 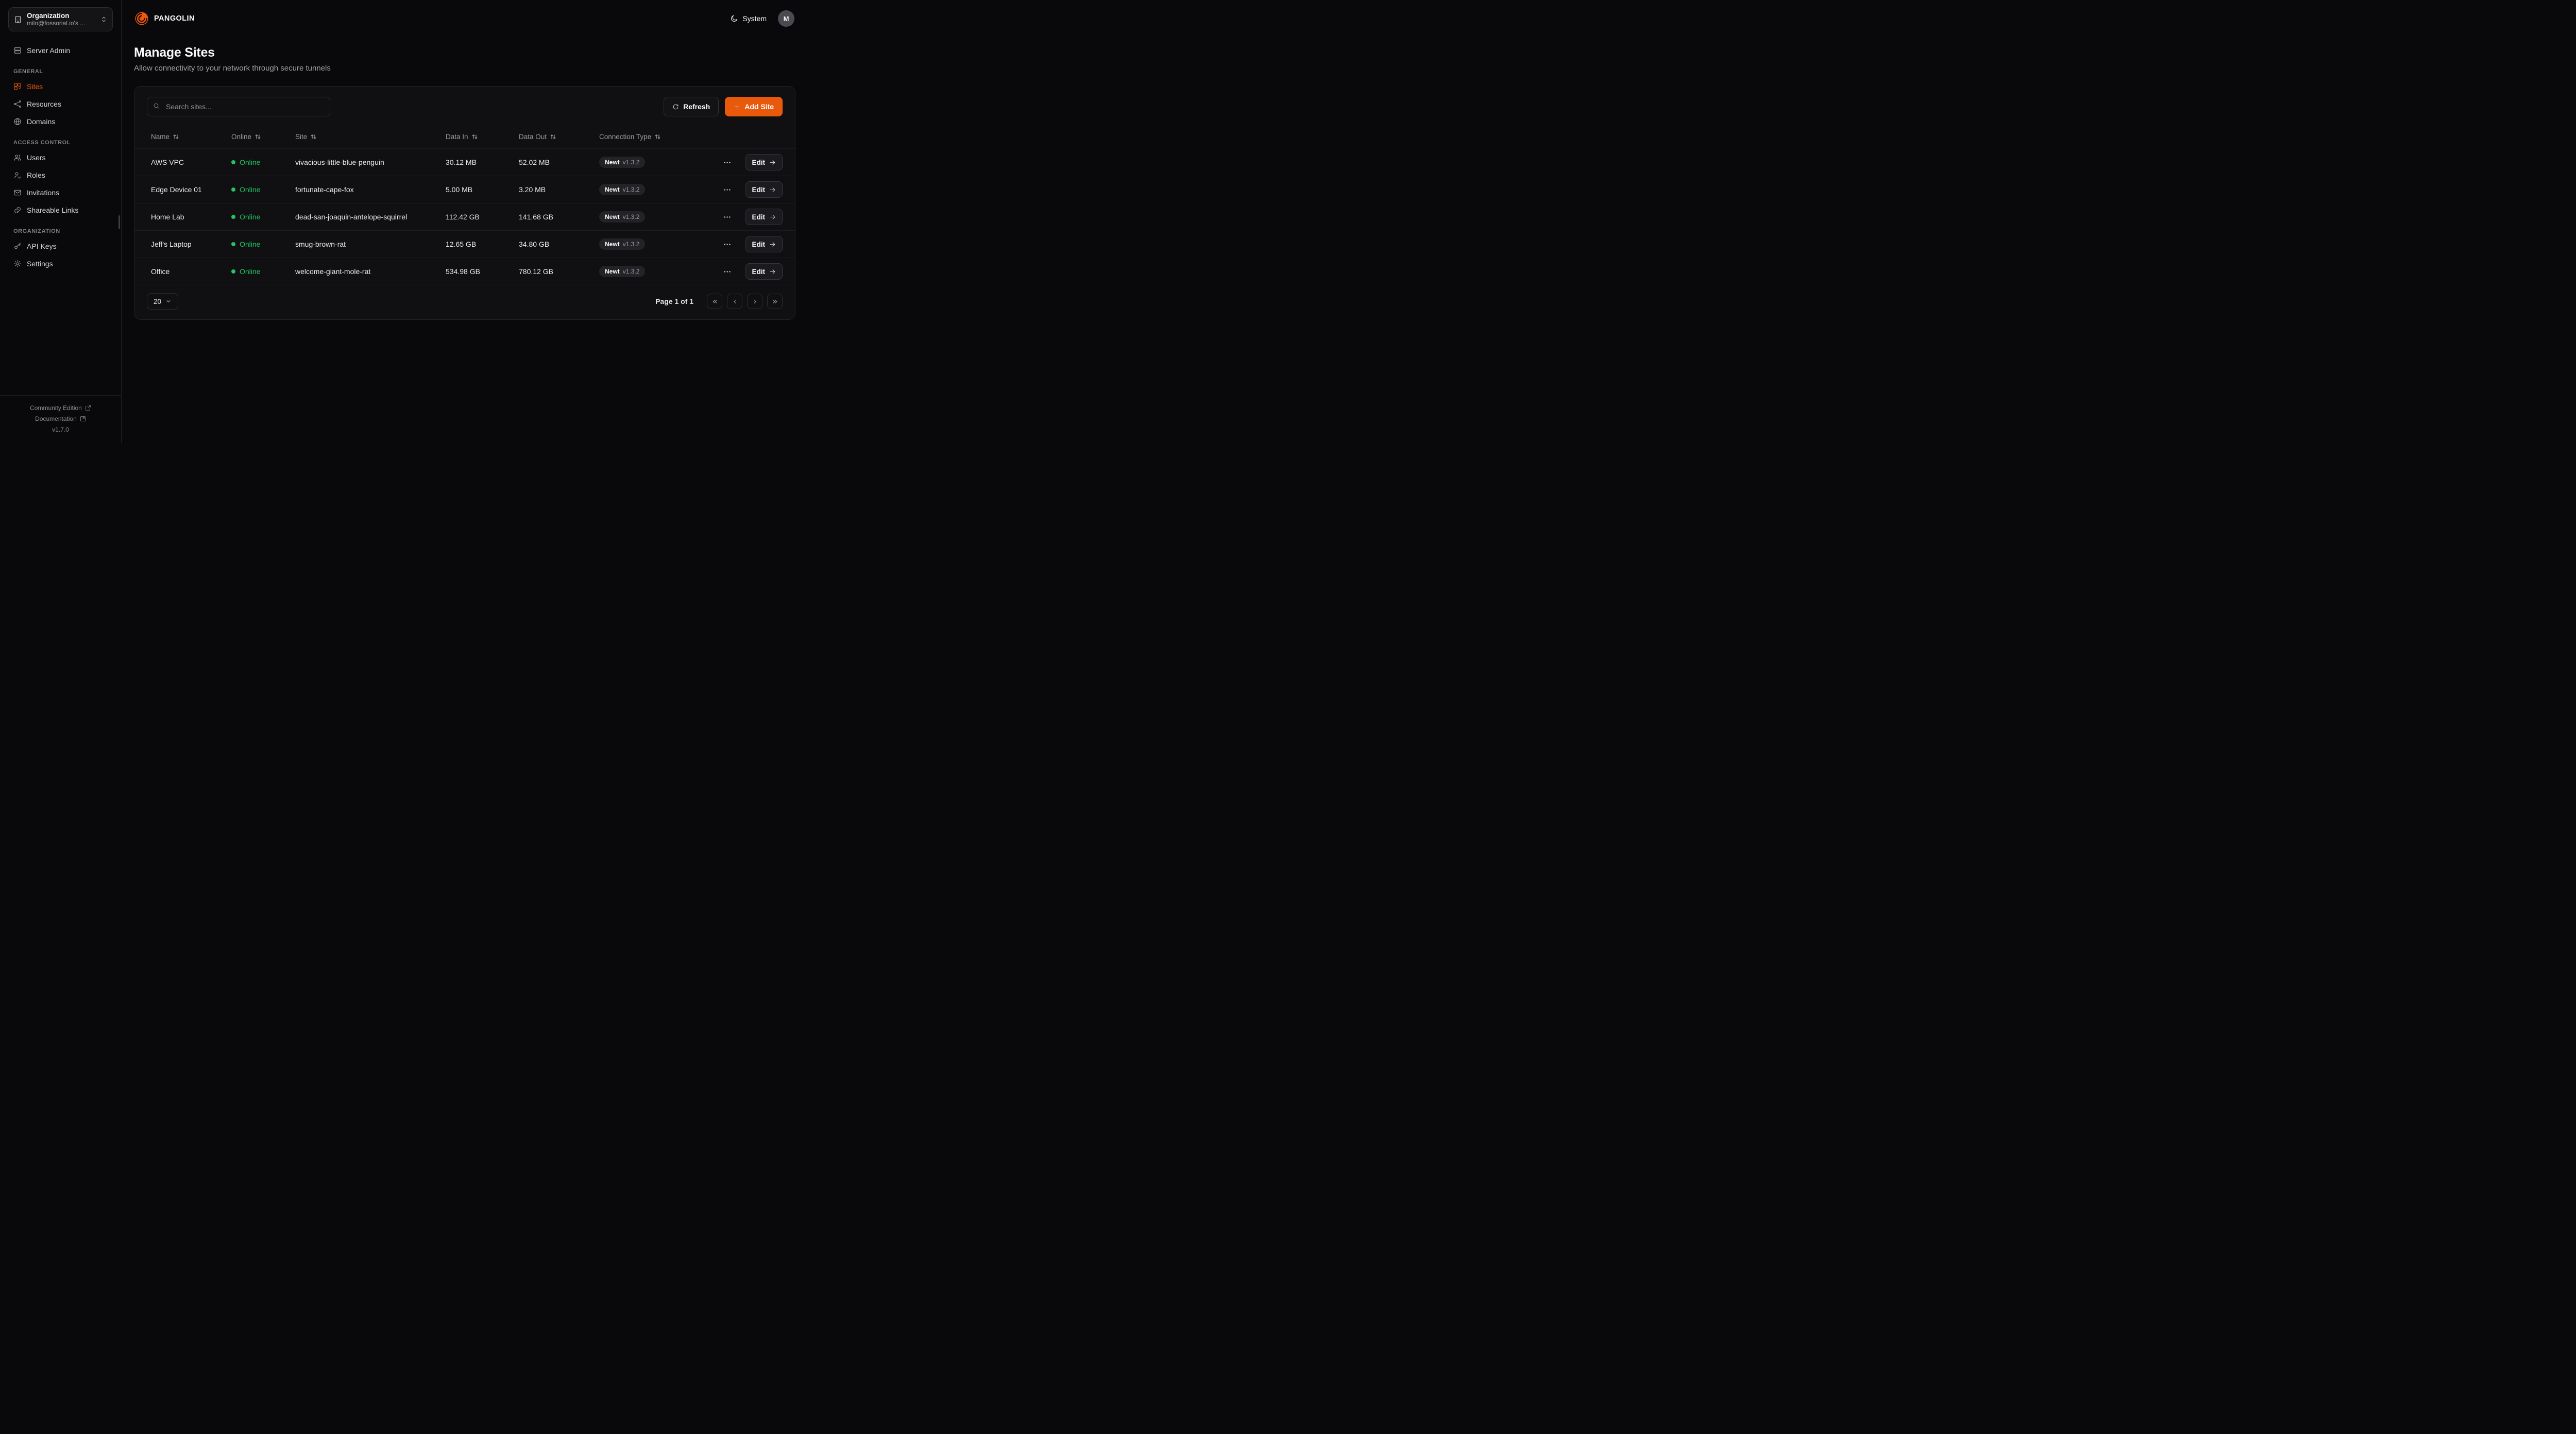 I want to click on cell-name: Home Lab, so click(x=167, y=217).